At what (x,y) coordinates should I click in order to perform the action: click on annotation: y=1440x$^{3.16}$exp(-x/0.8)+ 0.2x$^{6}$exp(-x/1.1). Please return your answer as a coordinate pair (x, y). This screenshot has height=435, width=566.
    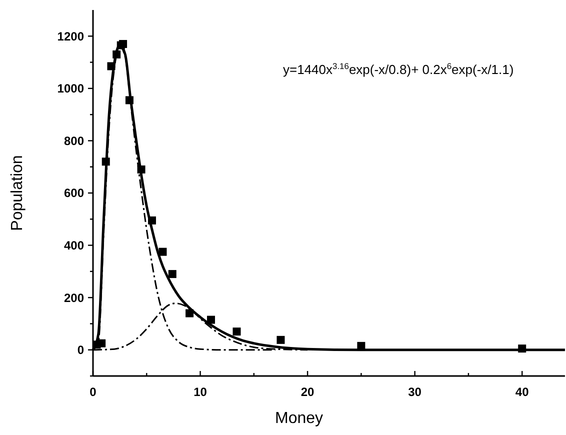
    Looking at the image, I should click on (398, 69).